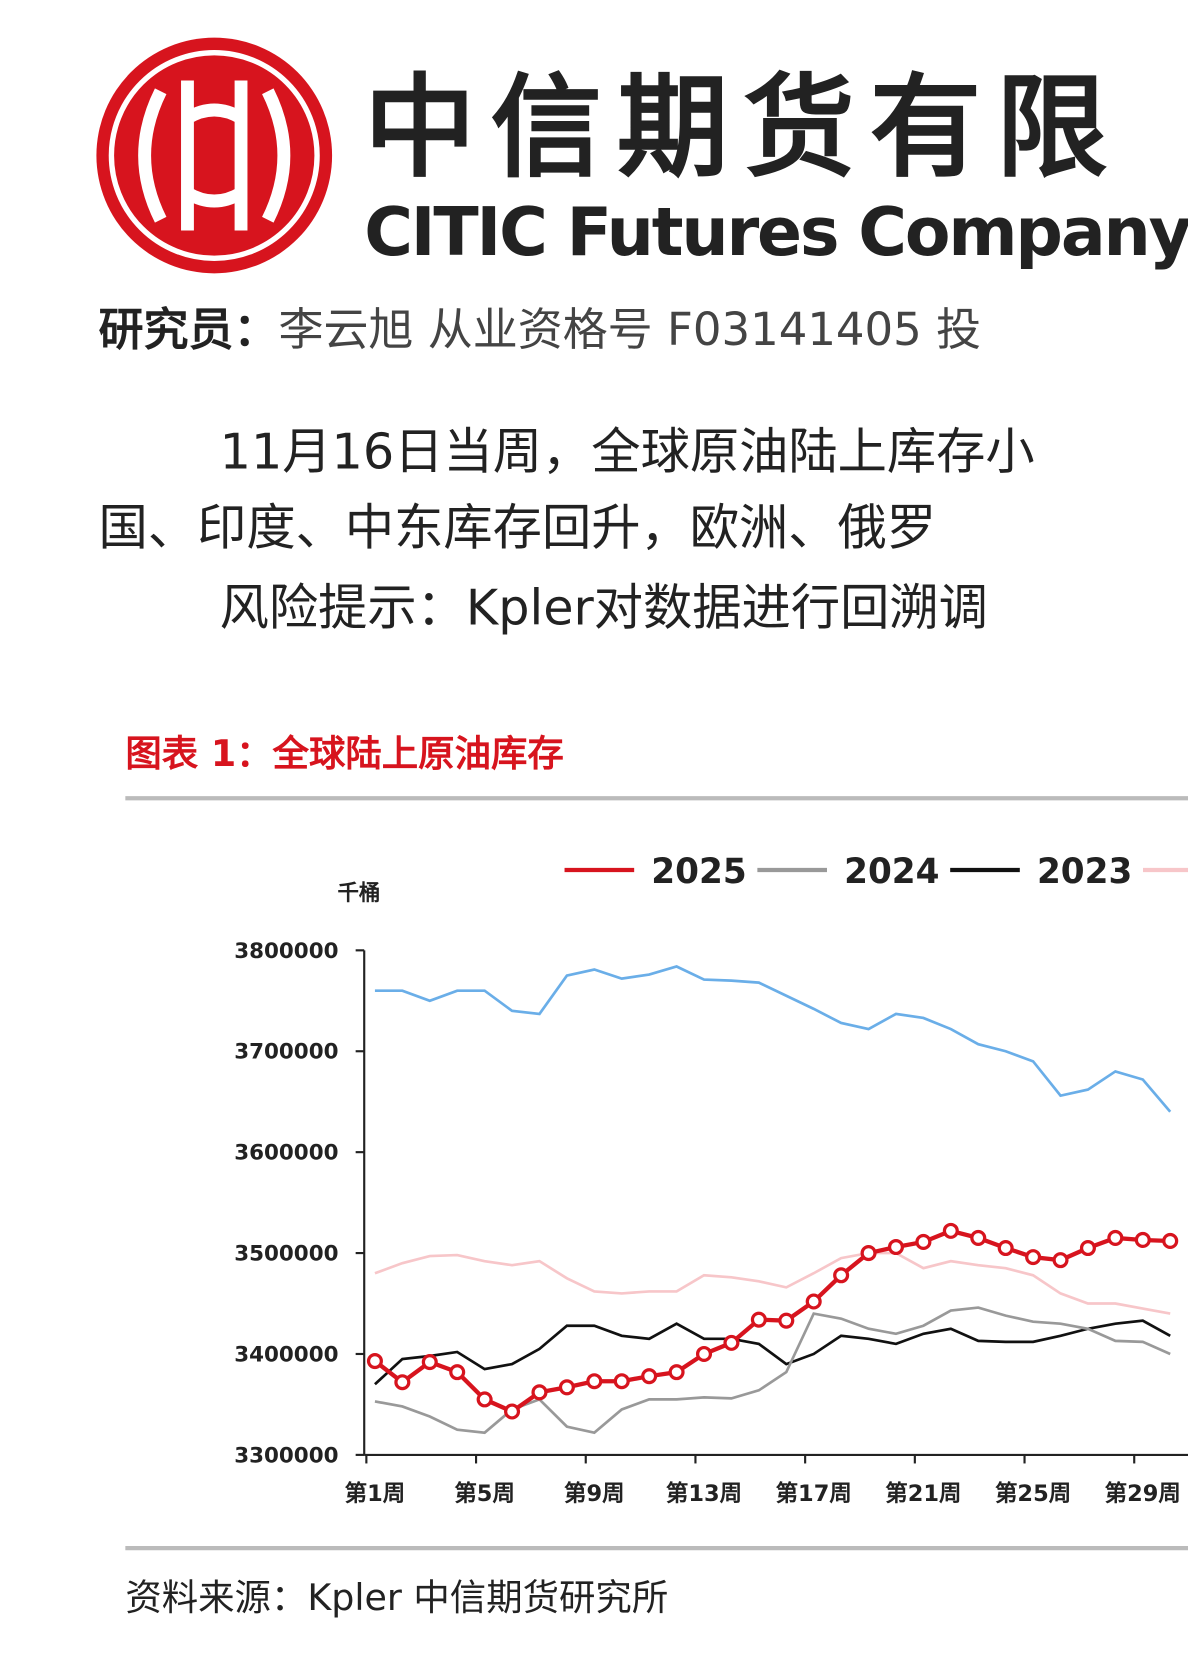 The image size is (1188, 1680). Describe the element at coordinates (698, 872) in the screenshot. I see `legend-label: 2025` at that location.